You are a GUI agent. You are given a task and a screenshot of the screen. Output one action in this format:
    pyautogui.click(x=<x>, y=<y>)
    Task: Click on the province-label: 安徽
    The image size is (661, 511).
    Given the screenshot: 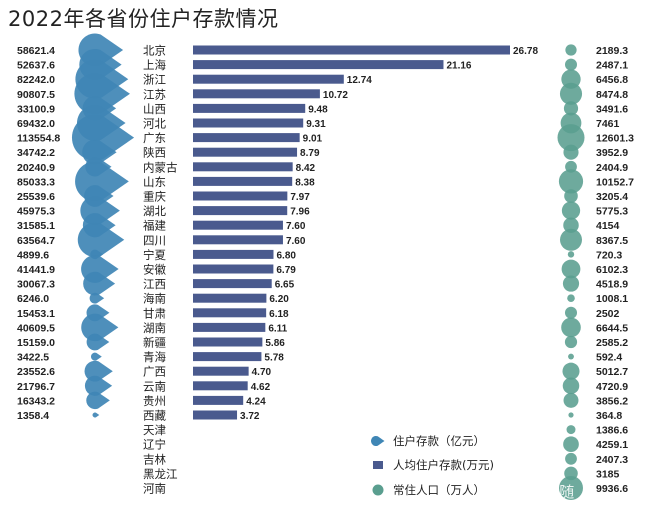 What is the action you would take?
    pyautogui.click(x=154, y=270)
    